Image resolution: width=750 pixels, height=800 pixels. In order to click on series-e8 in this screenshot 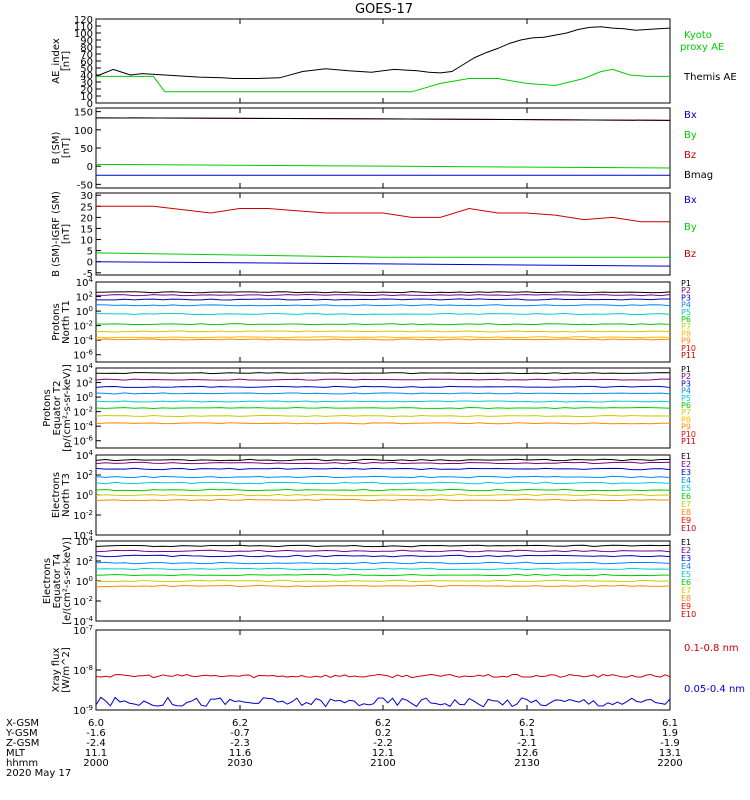, I will do `click(383, 500)`.